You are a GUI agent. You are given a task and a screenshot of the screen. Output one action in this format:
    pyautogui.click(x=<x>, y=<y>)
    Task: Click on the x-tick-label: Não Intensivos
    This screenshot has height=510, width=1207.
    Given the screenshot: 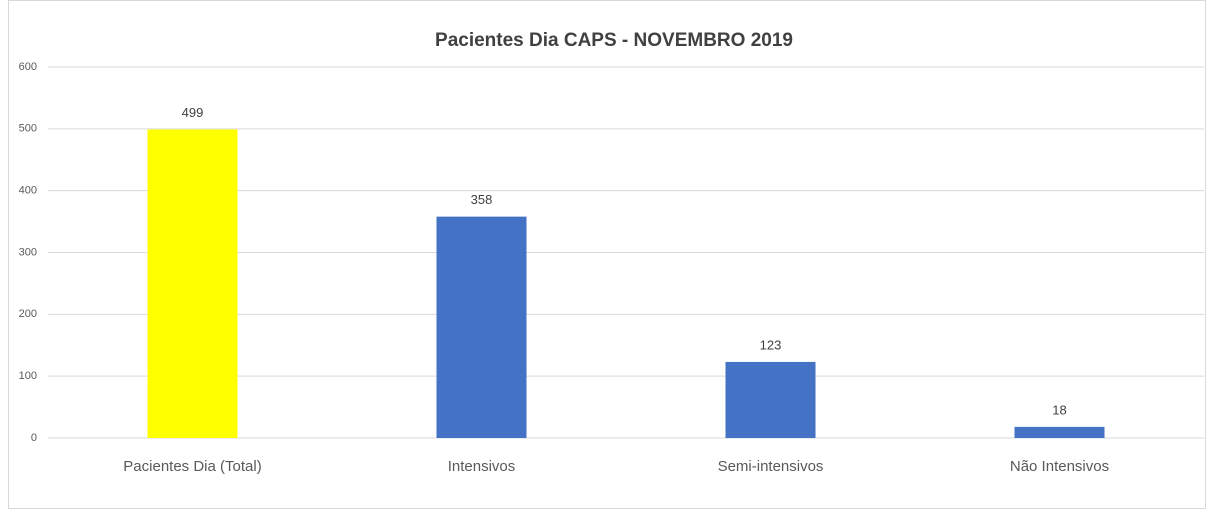 What is the action you would take?
    pyautogui.click(x=1059, y=466)
    